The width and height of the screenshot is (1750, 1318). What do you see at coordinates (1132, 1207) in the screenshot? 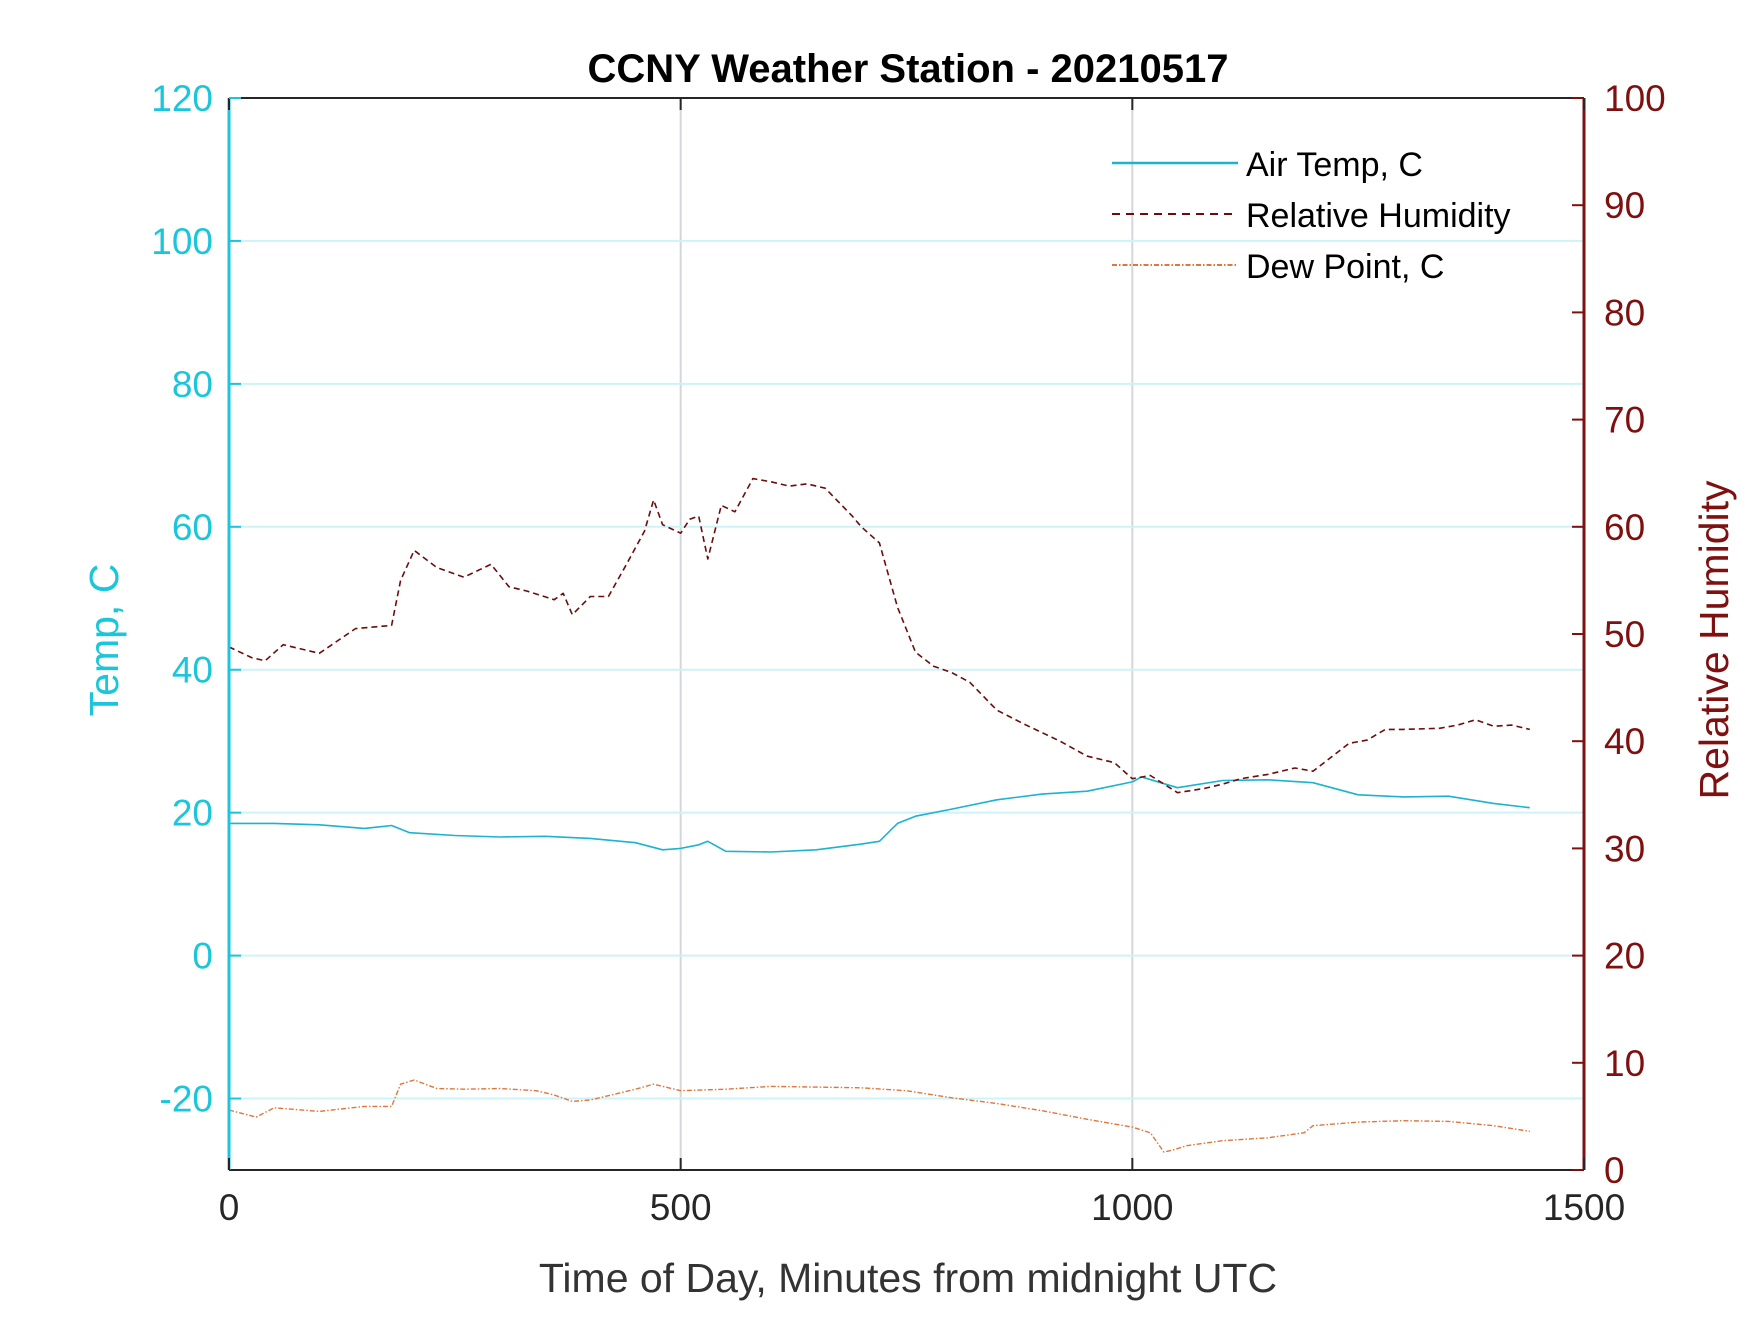
I see `x-tick-label: 1000` at bounding box center [1132, 1207].